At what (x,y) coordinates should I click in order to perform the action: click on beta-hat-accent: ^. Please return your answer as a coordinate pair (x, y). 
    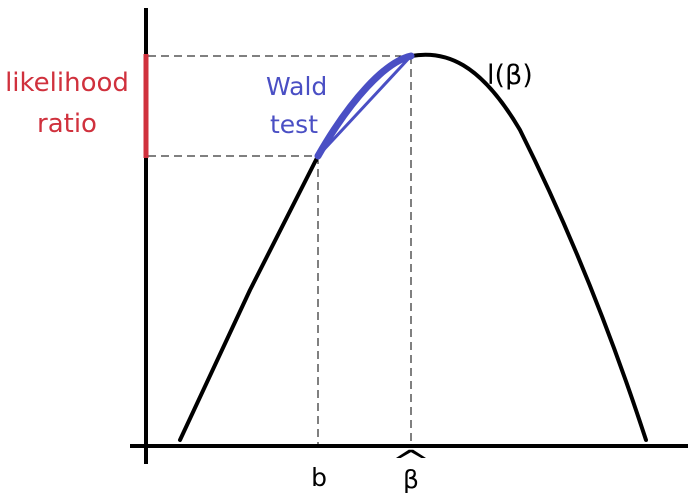
    Looking at the image, I should click on (411, 462).